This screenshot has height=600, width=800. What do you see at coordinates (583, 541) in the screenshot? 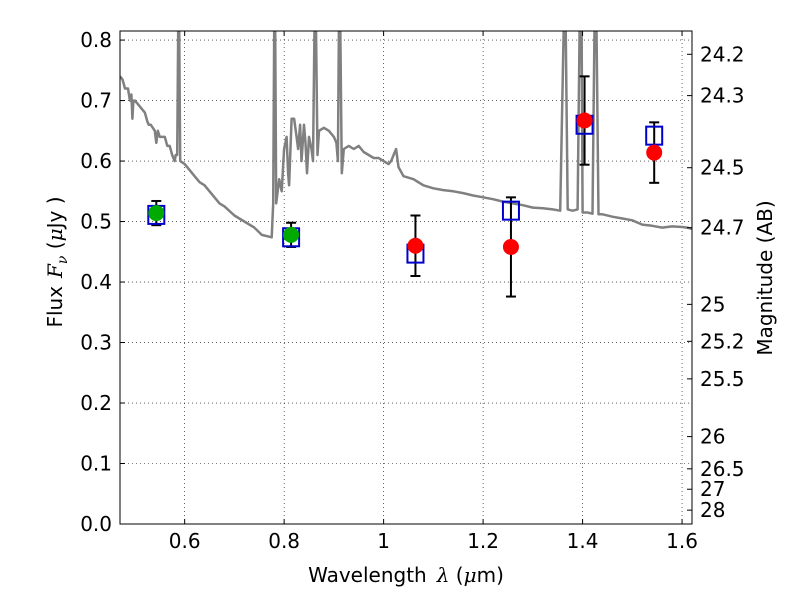
I see `x-tick-label: 1.4` at bounding box center [583, 541].